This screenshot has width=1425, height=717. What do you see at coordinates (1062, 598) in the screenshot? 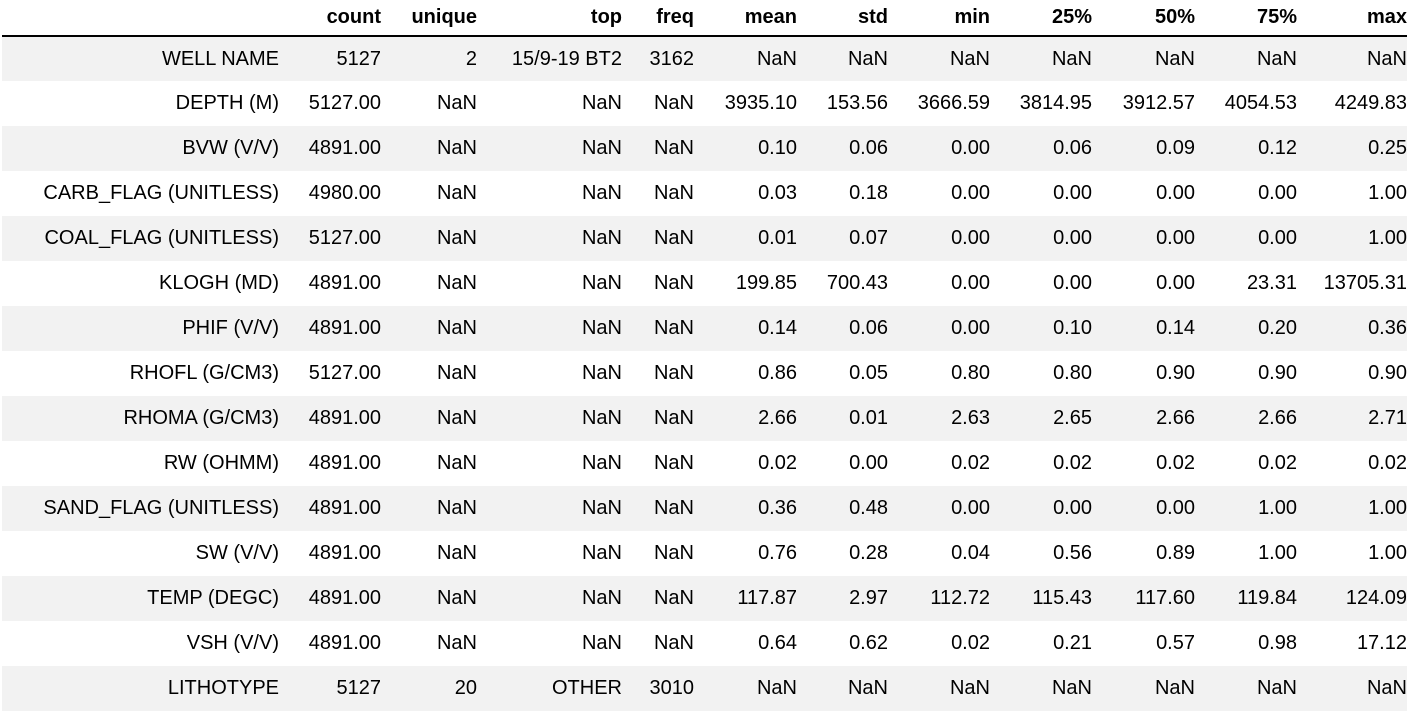
I see `table-cell: 115.43` at bounding box center [1062, 598].